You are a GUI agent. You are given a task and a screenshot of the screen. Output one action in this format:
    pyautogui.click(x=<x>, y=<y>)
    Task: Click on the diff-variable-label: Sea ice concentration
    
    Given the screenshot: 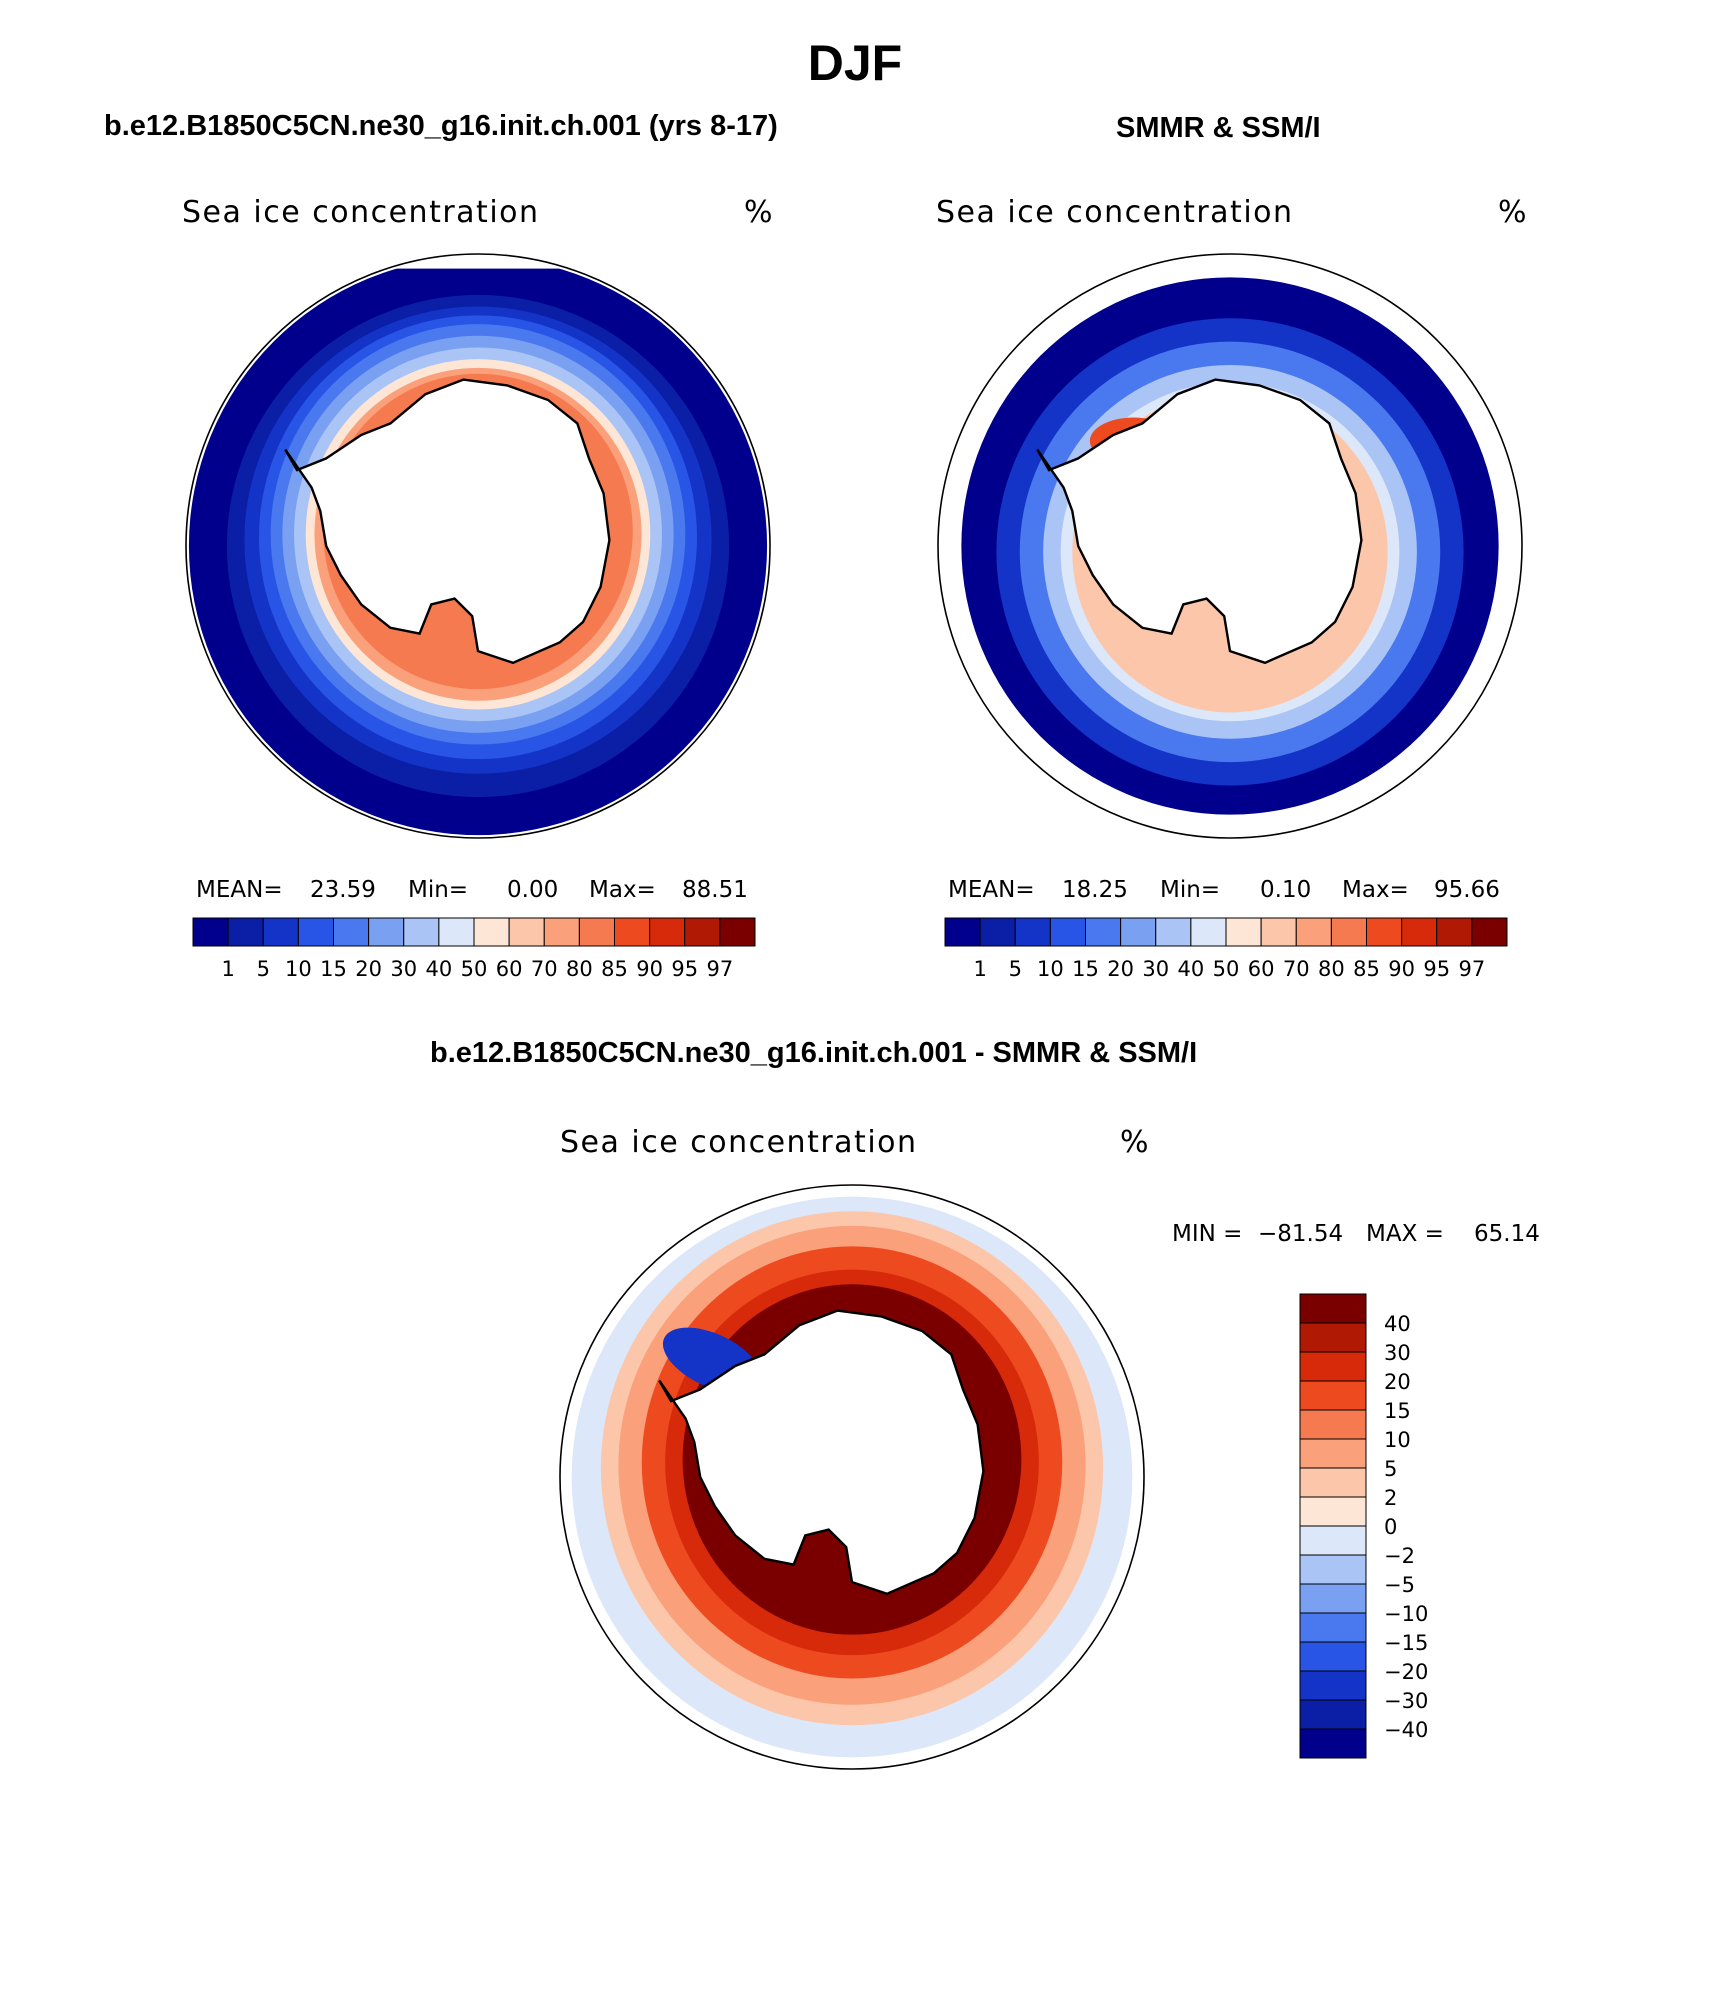 What is the action you would take?
    pyautogui.click(x=739, y=1142)
    